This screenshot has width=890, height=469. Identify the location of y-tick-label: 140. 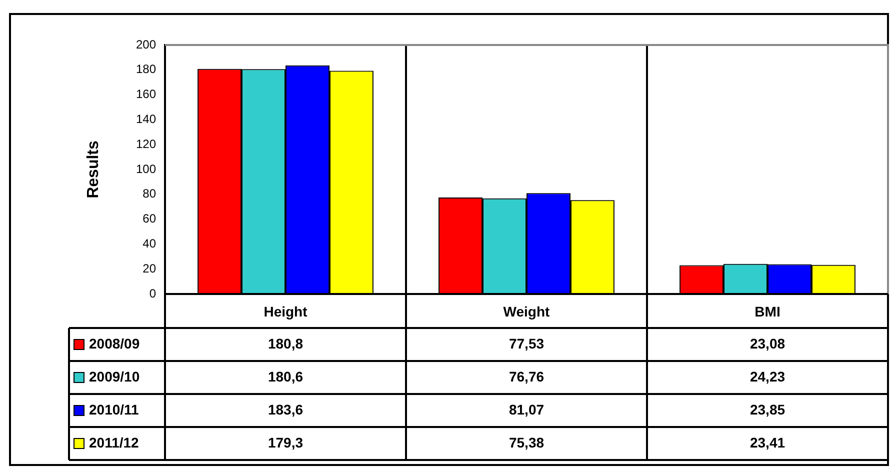
(146, 119).